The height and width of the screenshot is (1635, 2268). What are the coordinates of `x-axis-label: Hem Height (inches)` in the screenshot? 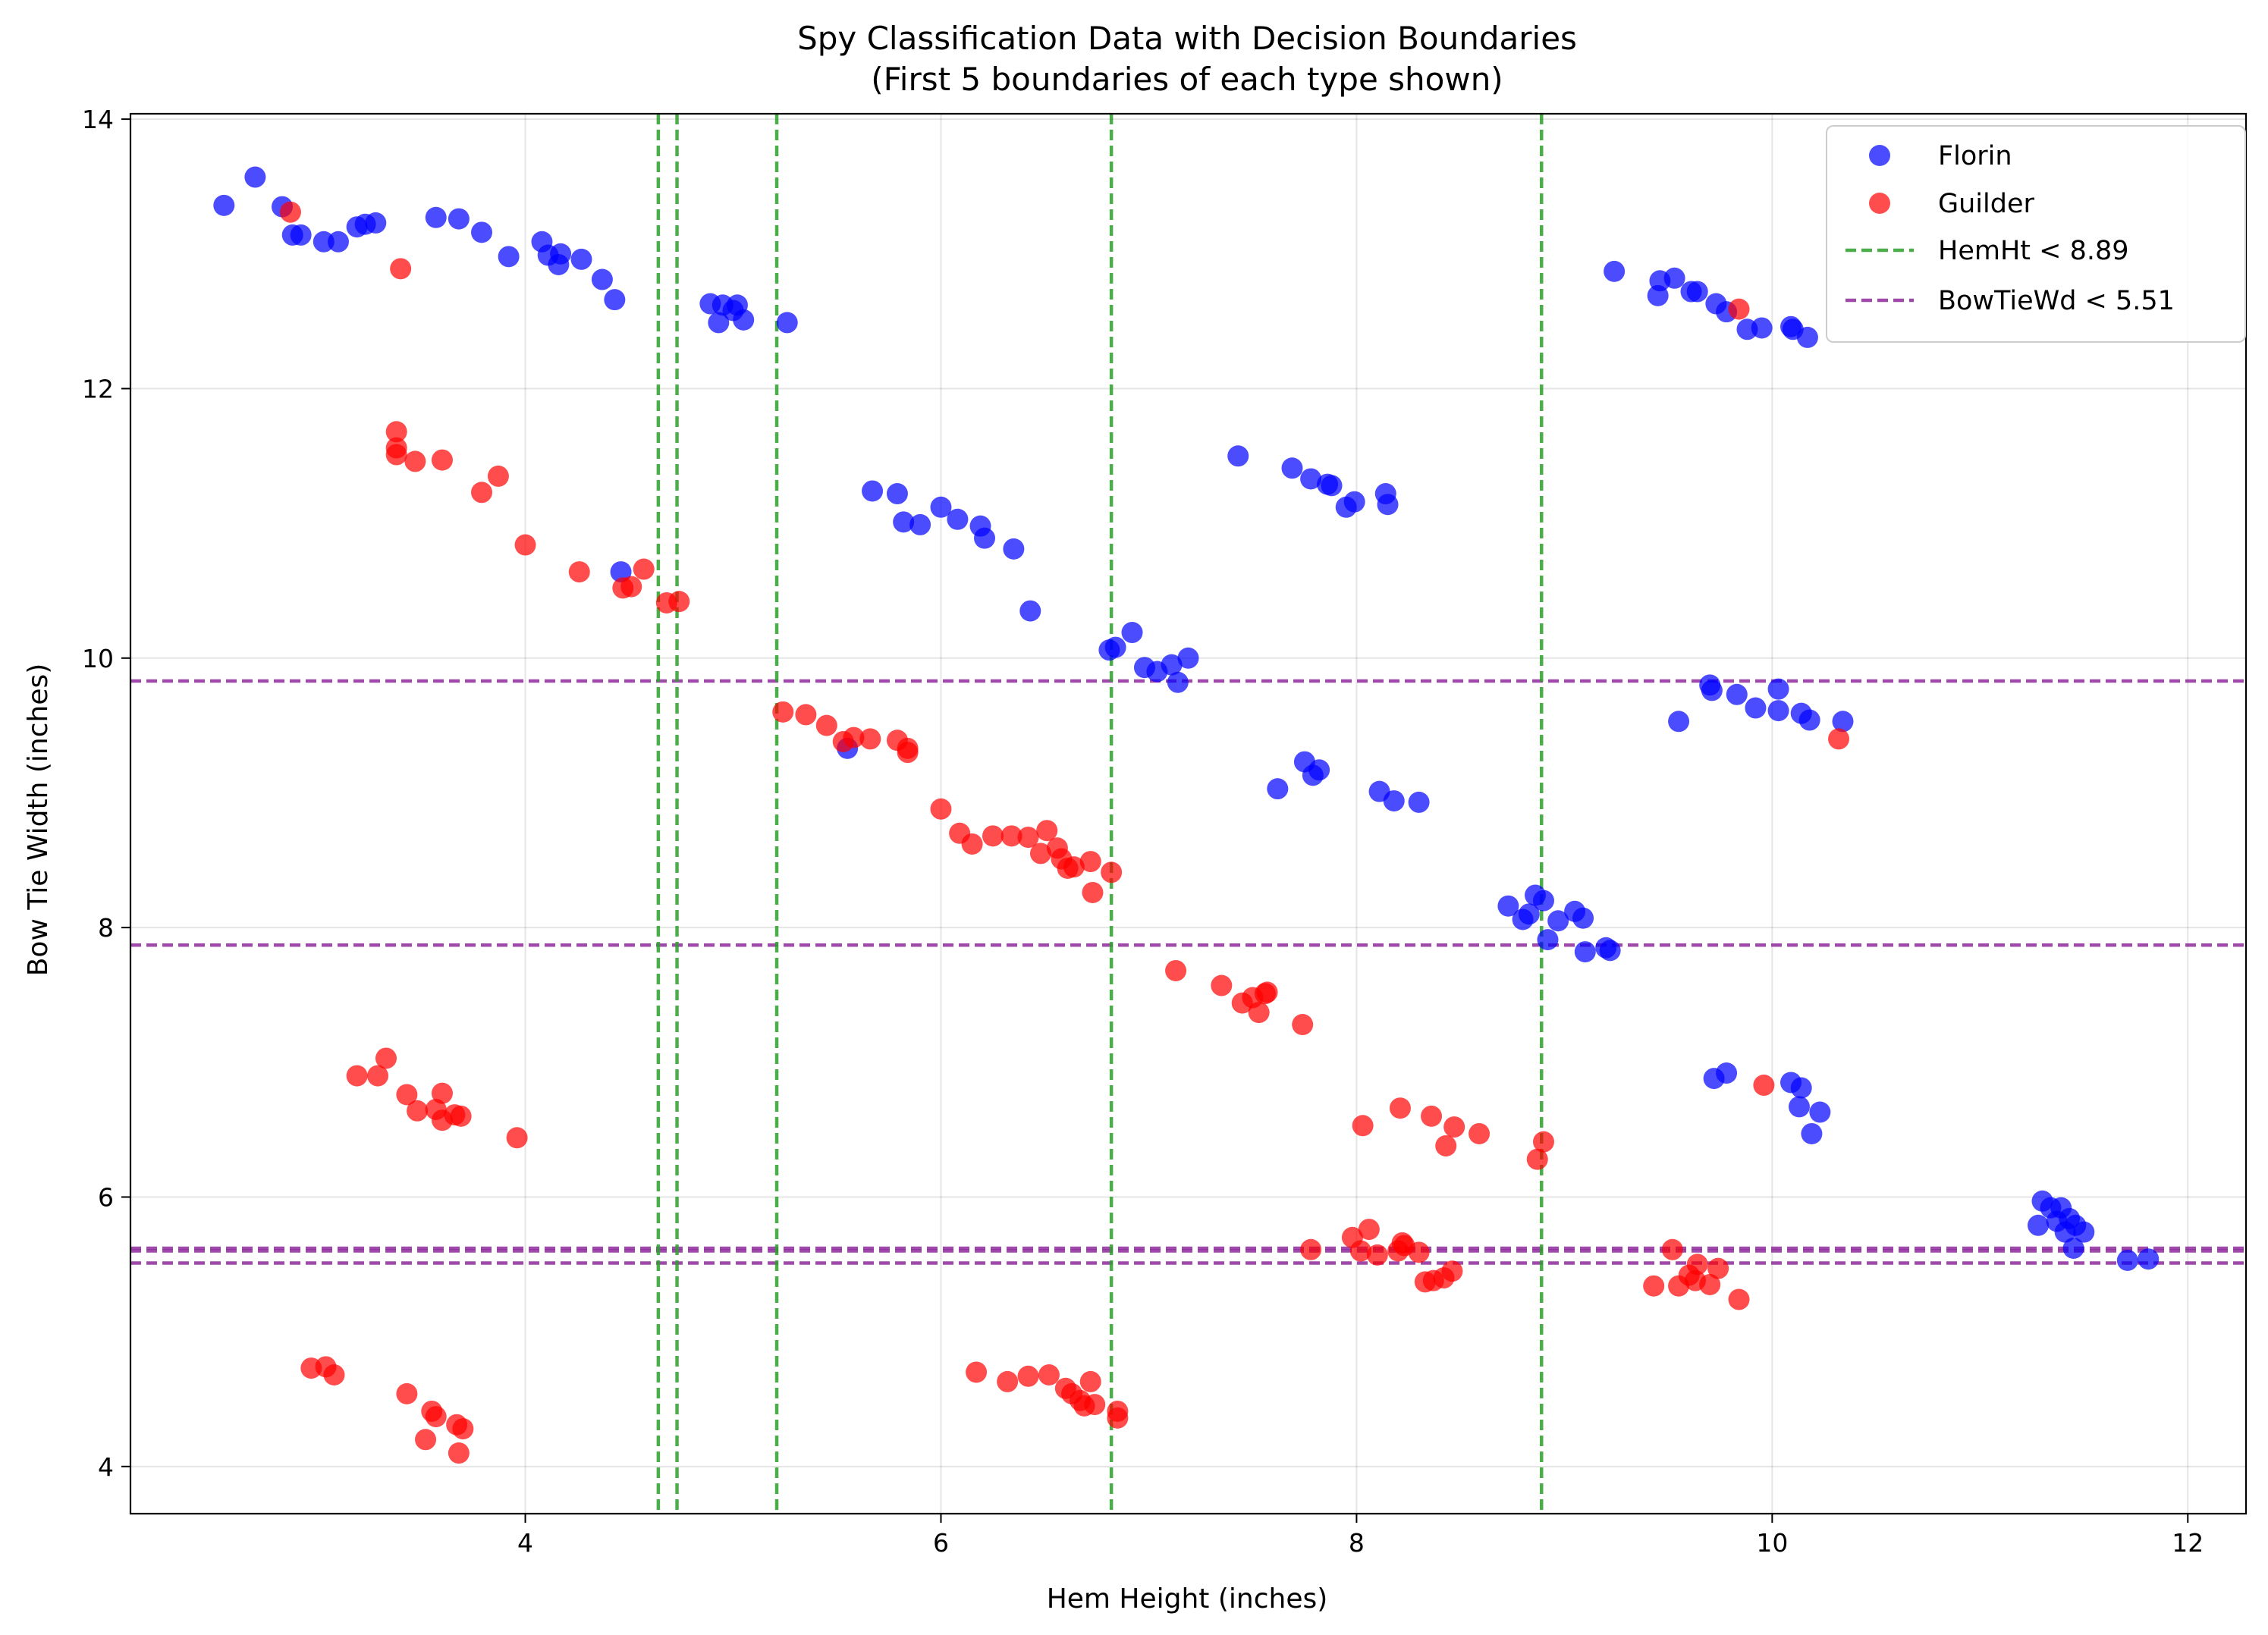 It's located at (1187, 1599).